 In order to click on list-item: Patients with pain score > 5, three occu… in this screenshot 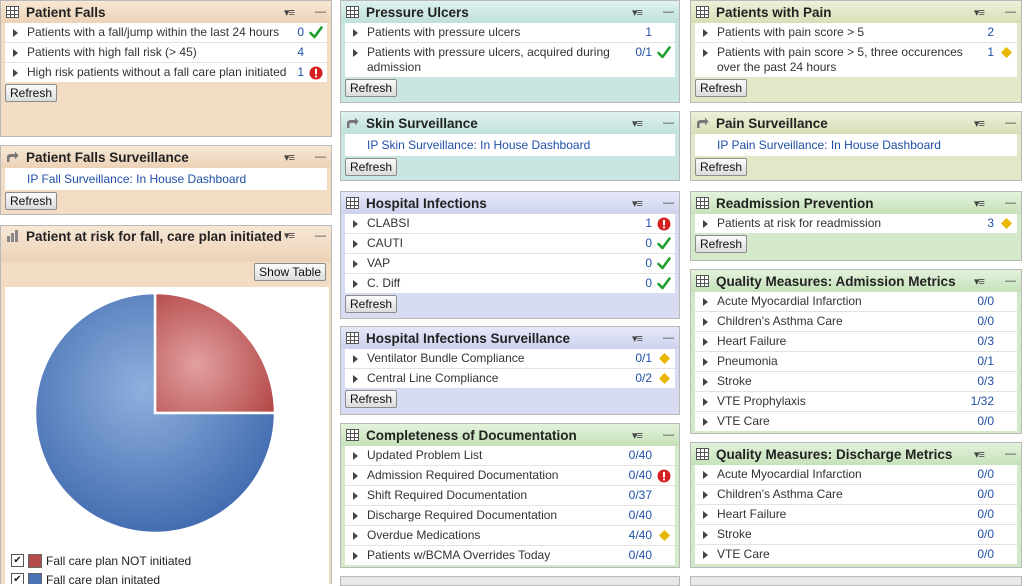, I will do `click(856, 60)`.